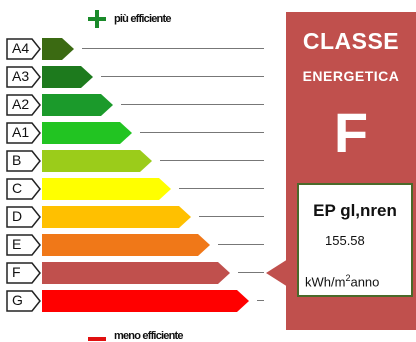 This screenshot has width=416, height=342. I want to click on ep-unit-suffix: anno, so click(365, 282).